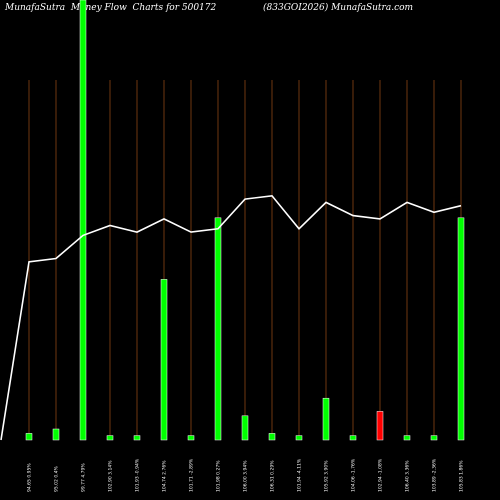 This screenshot has width=500, height=500. I want to click on tick-label: 101.71 -2.89%, so click(192, 475).